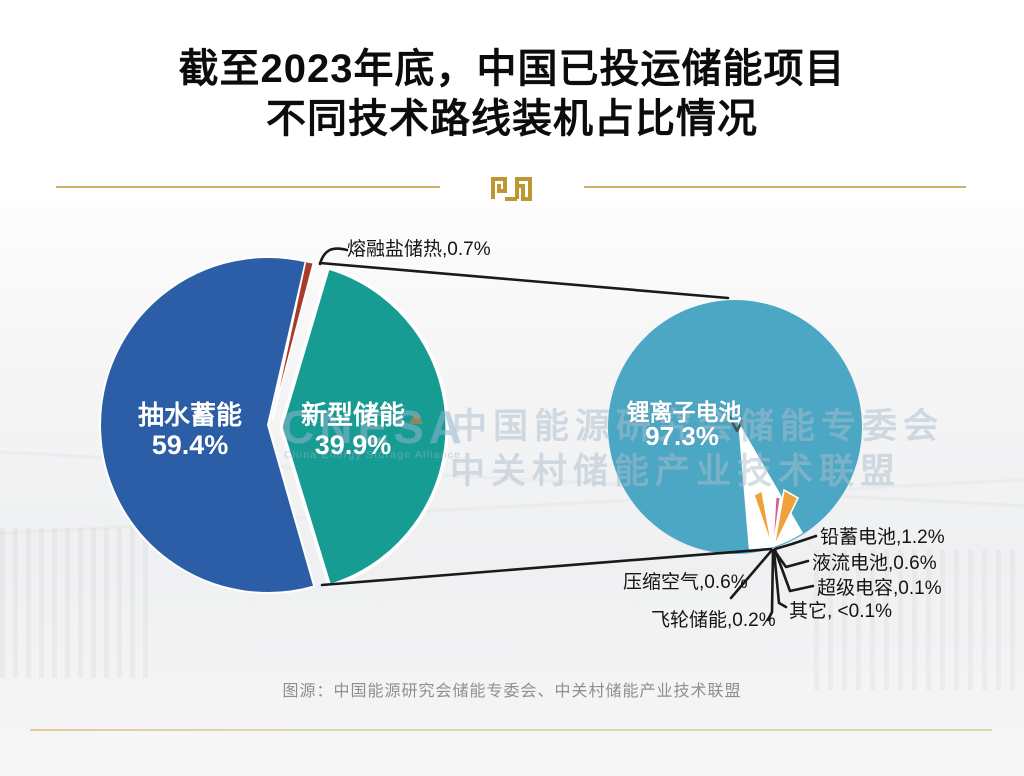 This screenshot has height=776, width=1024. I want to click on series-line-top, so click(524, 280).